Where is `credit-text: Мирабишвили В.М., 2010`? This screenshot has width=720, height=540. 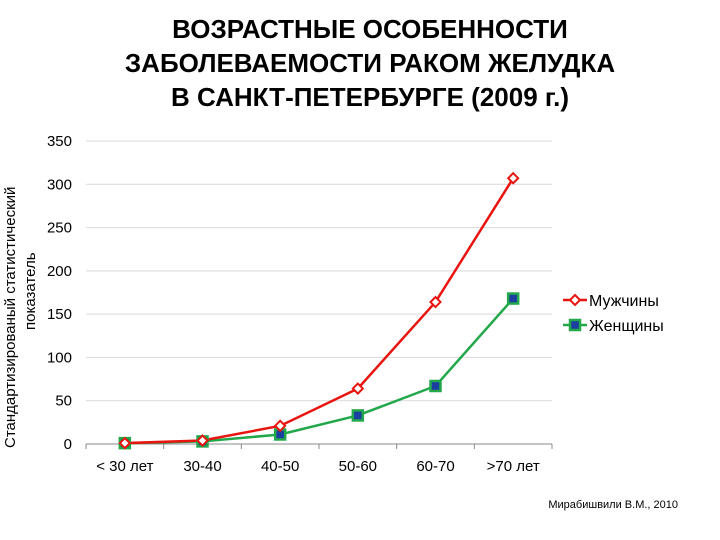
credit-text: Мирабишвили В.М., 2010 is located at coordinates (613, 505).